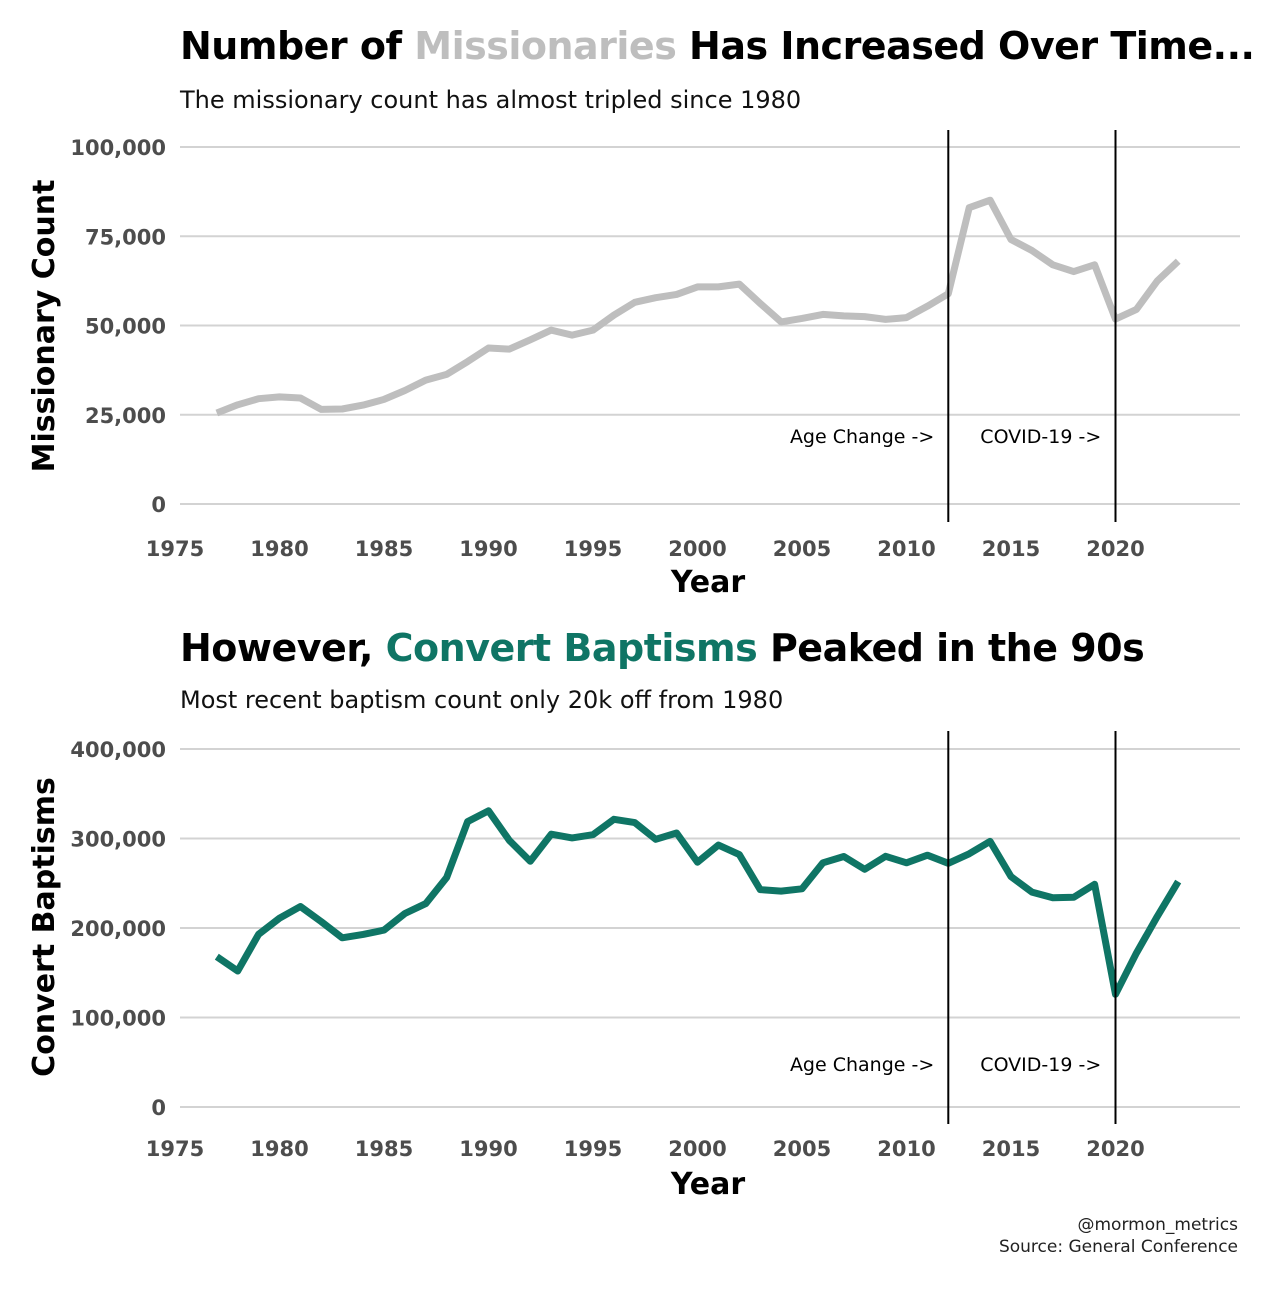 This screenshot has height=1290, width=1268. Describe the element at coordinates (118, 929) in the screenshot. I see `y-tick-label: 200,000` at that location.